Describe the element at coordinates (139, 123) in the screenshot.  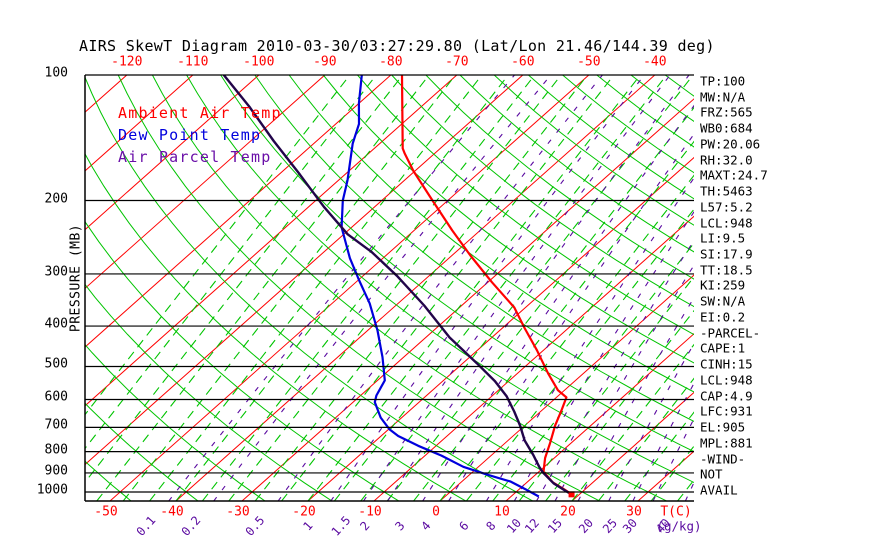
I see `isotherm-line` at that location.